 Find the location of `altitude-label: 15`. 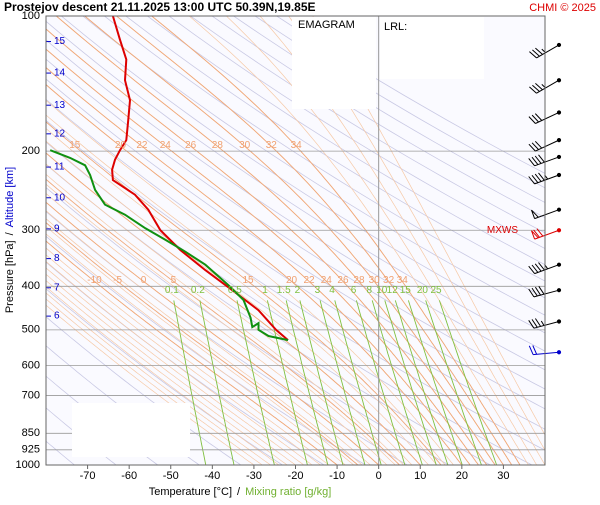

altitude-label: 15 is located at coordinates (60, 41).